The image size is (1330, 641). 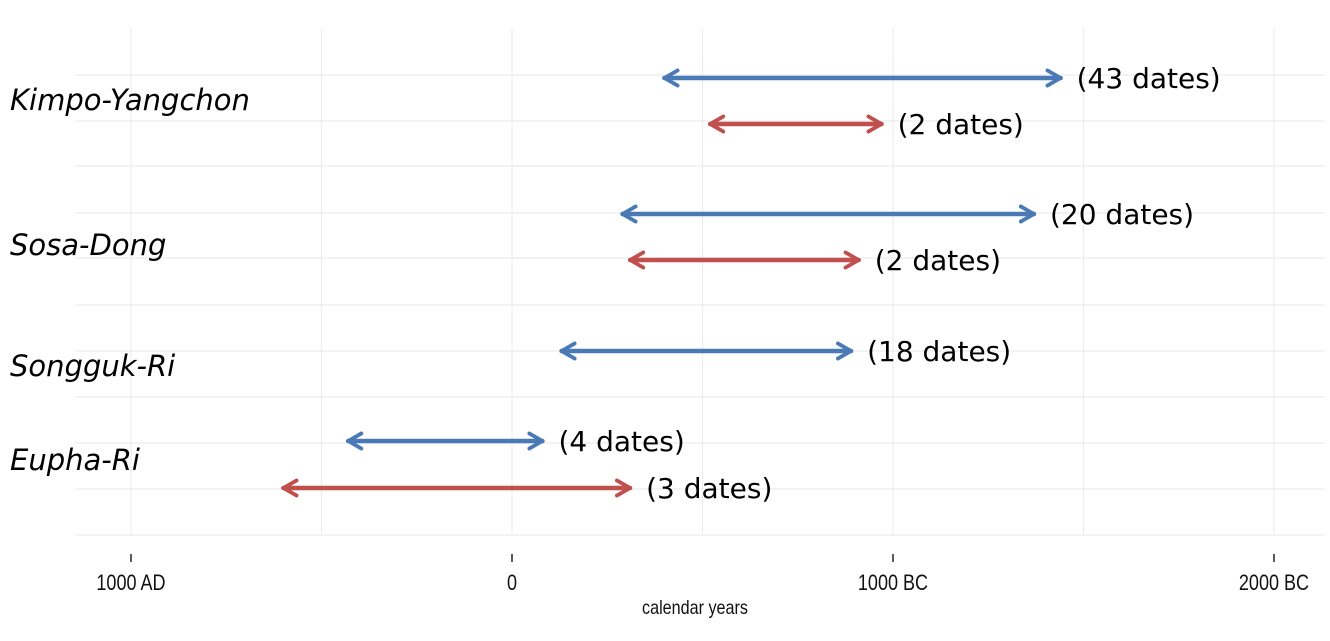 What do you see at coordinates (92, 366) in the screenshot?
I see `site-label: Songguk-Ri` at bounding box center [92, 366].